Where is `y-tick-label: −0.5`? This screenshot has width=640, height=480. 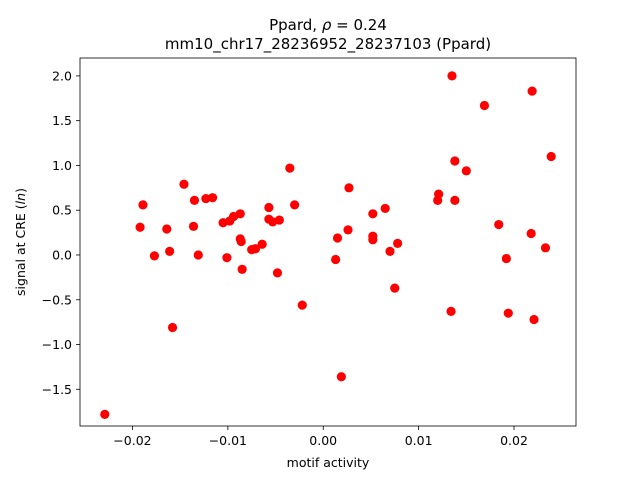 y-tick-label: −0.5 is located at coordinates (57, 299).